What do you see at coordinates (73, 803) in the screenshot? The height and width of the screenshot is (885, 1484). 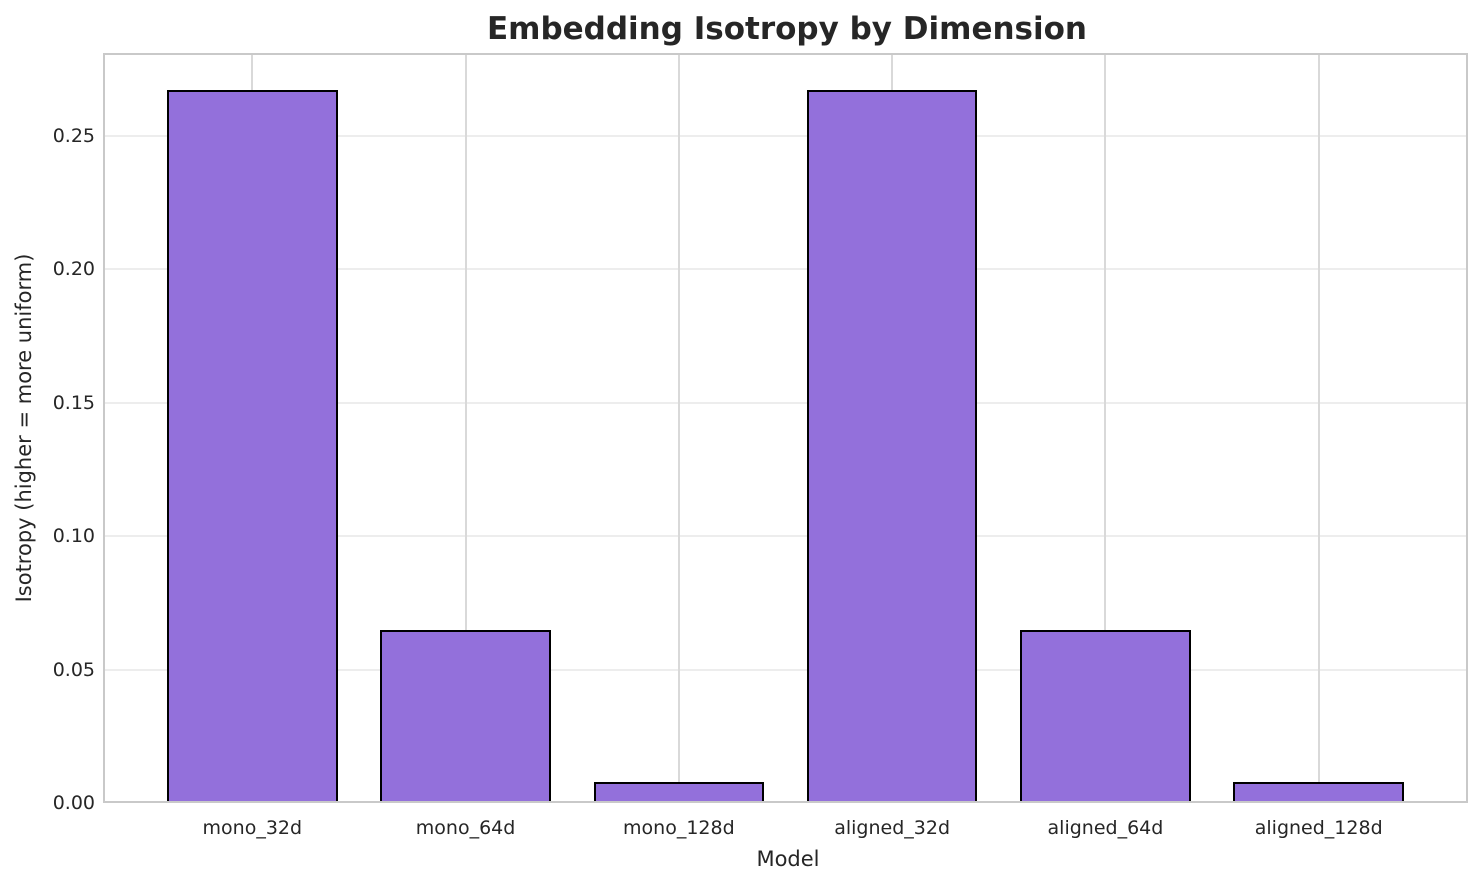 I see `y-tick-label: 0.00` at bounding box center [73, 803].